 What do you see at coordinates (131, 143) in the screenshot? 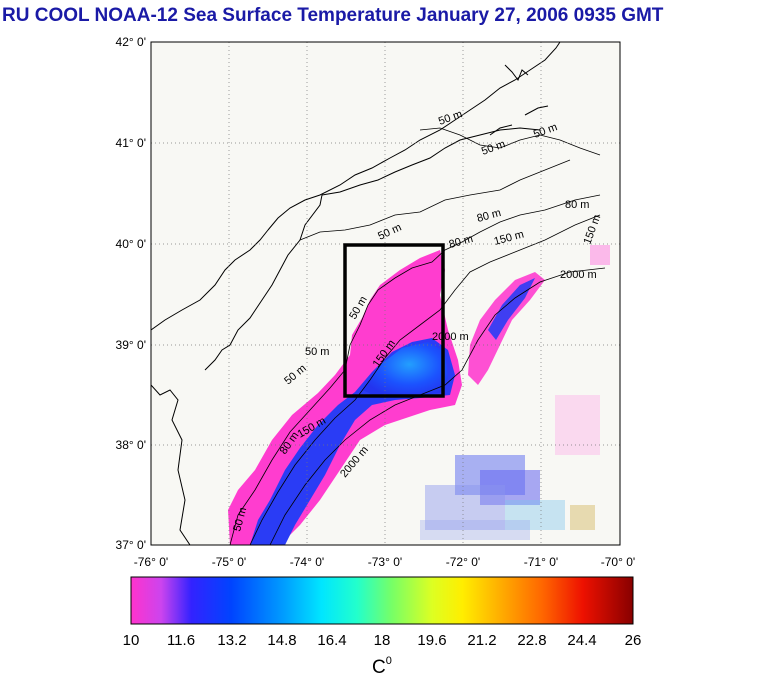
I see `lat-tick-label: 41° 0'` at bounding box center [131, 143].